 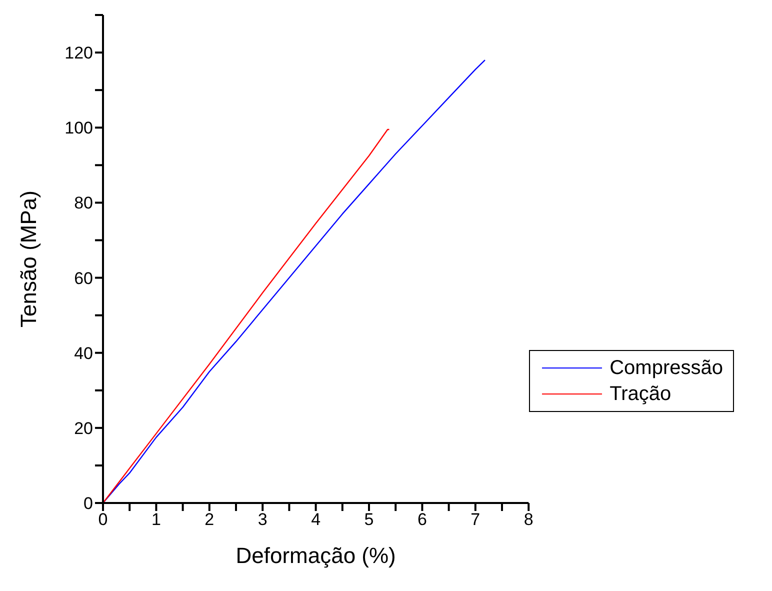 What do you see at coordinates (28, 259) in the screenshot?
I see `y-axis-title: Tensão (MPa)` at bounding box center [28, 259].